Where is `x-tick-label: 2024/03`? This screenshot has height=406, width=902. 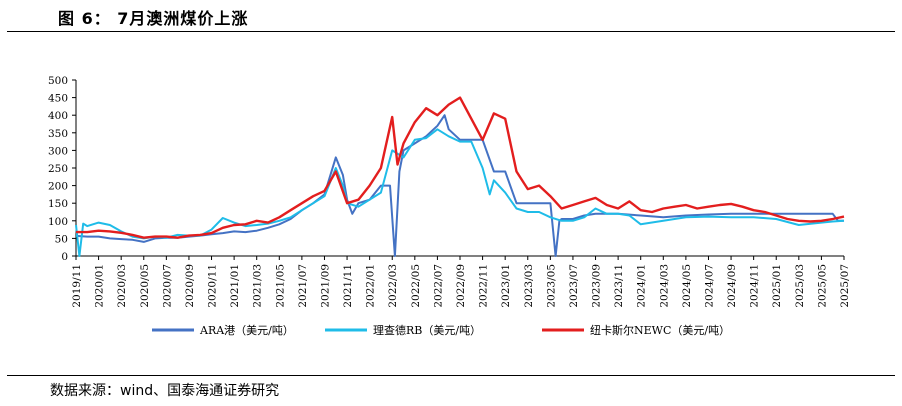
x-tick-label: 2024/03 is located at coordinates (664, 286).